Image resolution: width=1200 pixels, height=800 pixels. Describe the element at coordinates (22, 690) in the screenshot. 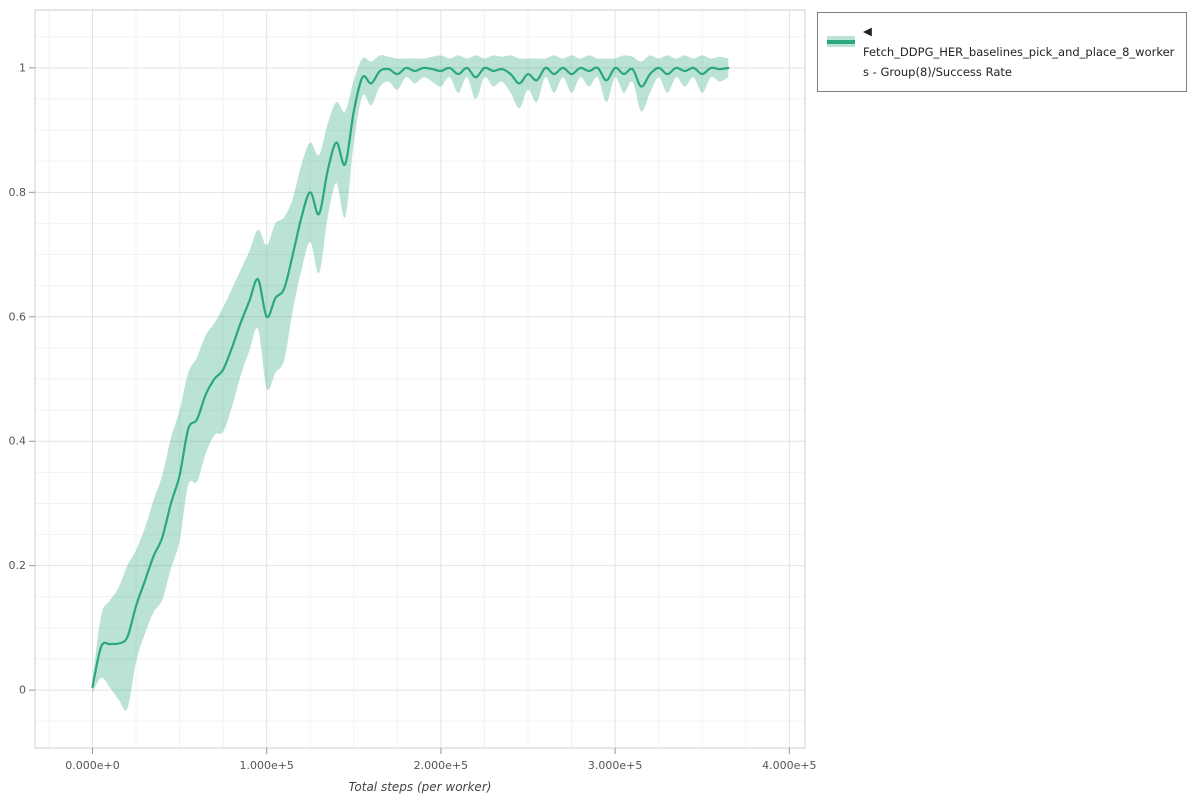

I see `y-tick-label: 0` at that location.